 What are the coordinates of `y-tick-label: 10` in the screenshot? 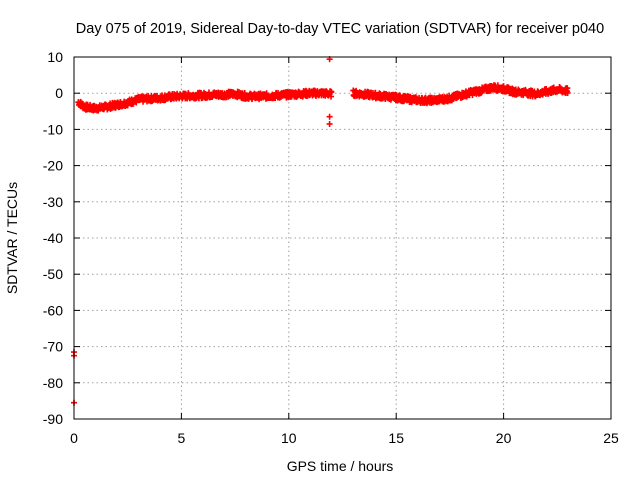 It's located at (55, 57).